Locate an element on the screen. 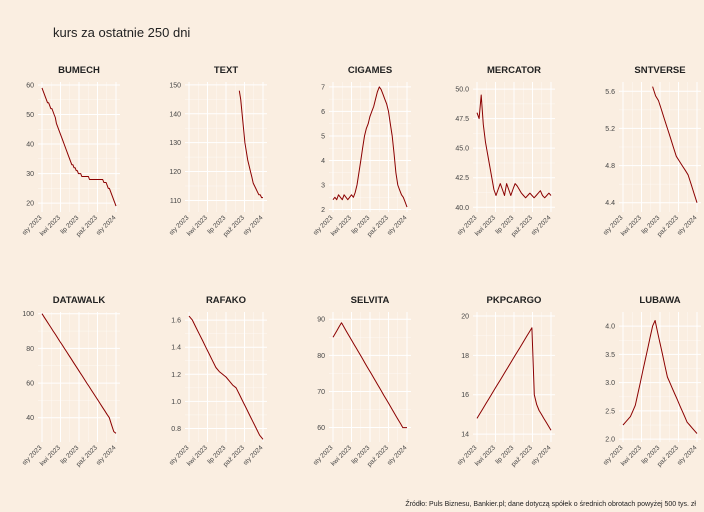 This screenshot has width=704, height=512. y-tick-label: 1.4 is located at coordinates (176, 348).